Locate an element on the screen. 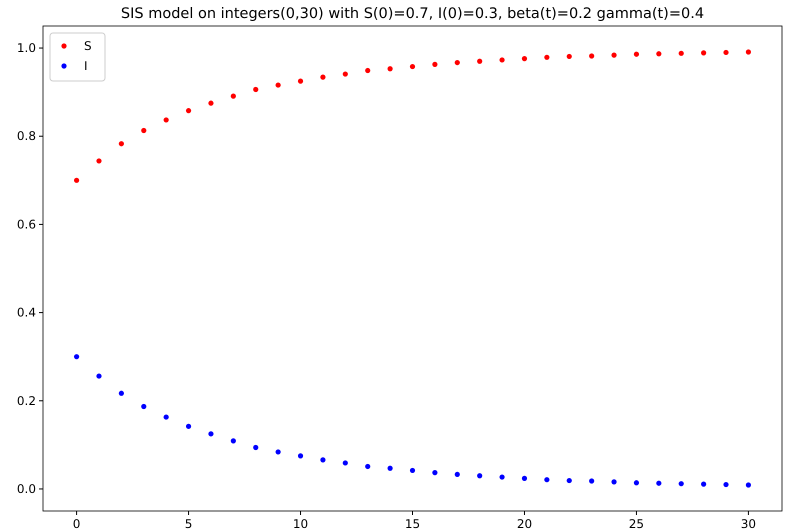 The image size is (795, 532). x-tick-label: 20 is located at coordinates (524, 524).